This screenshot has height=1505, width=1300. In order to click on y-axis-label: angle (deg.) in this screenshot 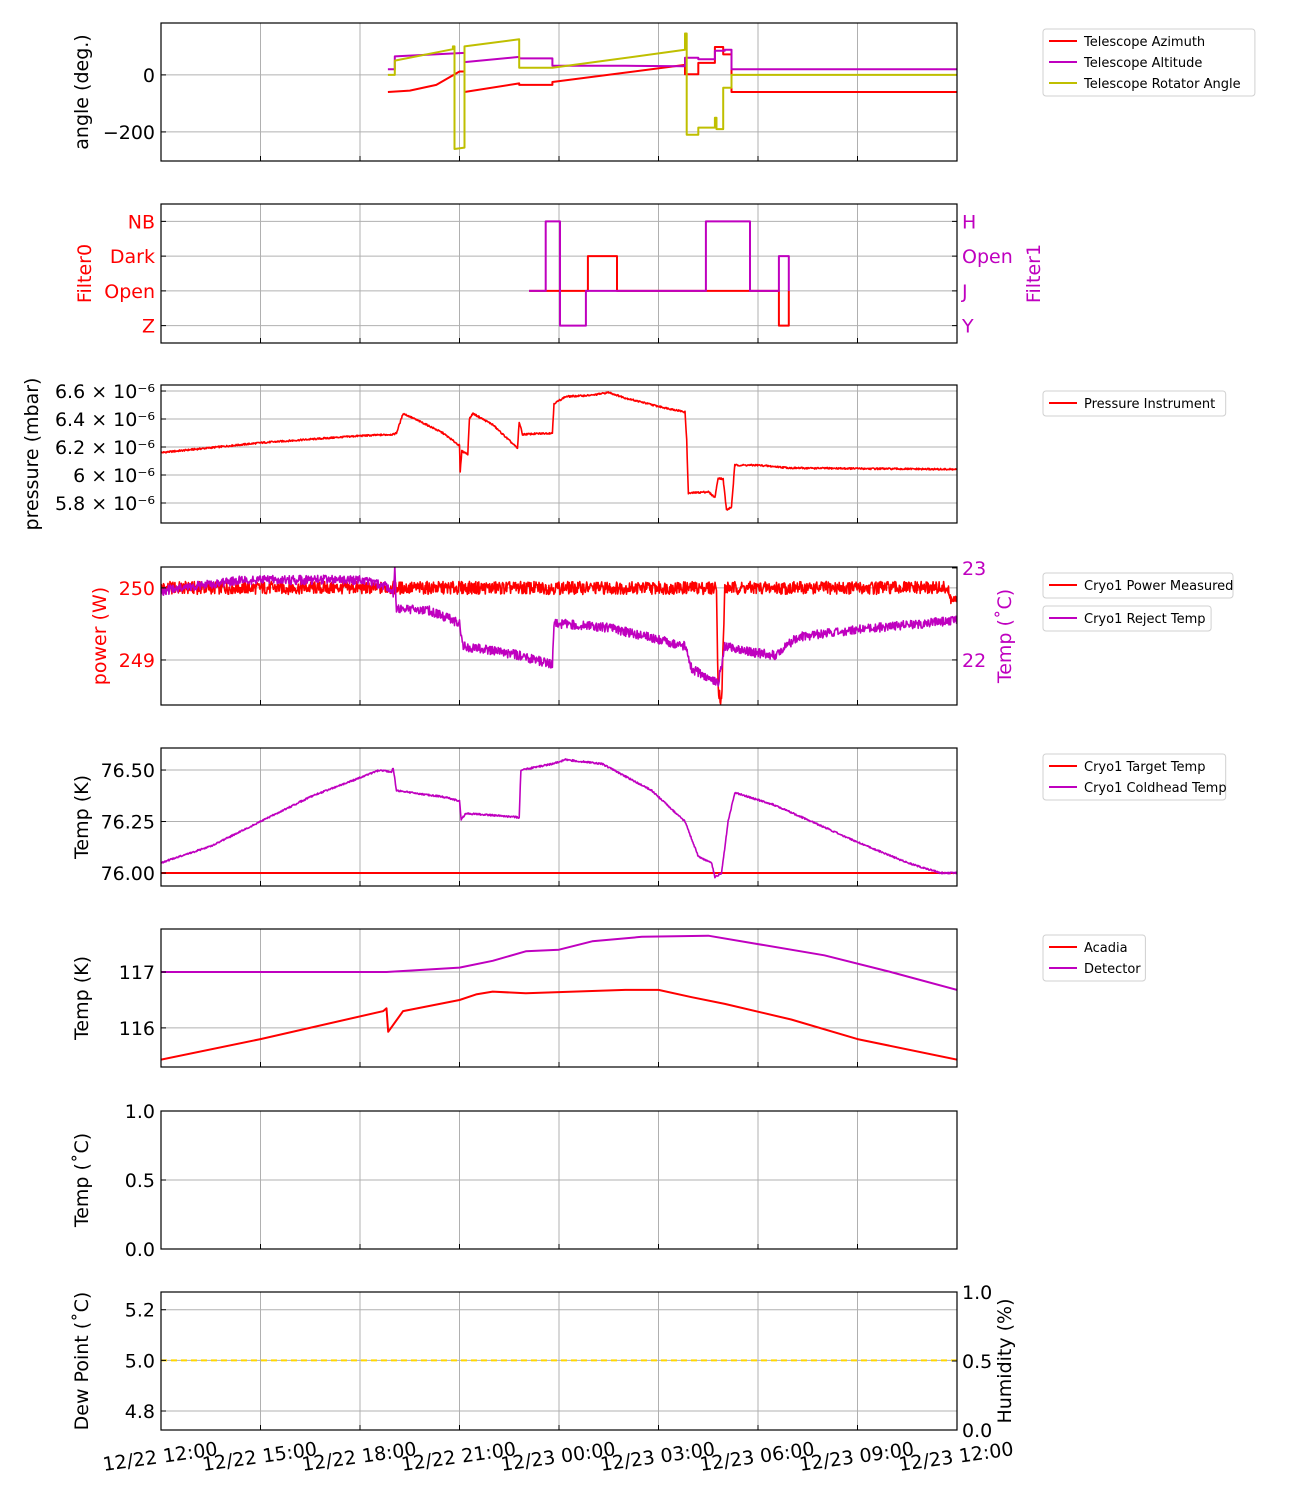, I will do `click(82, 91)`.